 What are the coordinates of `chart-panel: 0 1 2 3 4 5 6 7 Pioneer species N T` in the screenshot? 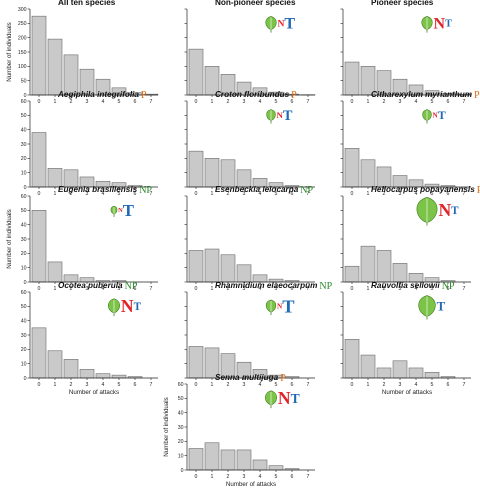 It's located at (406, 52).